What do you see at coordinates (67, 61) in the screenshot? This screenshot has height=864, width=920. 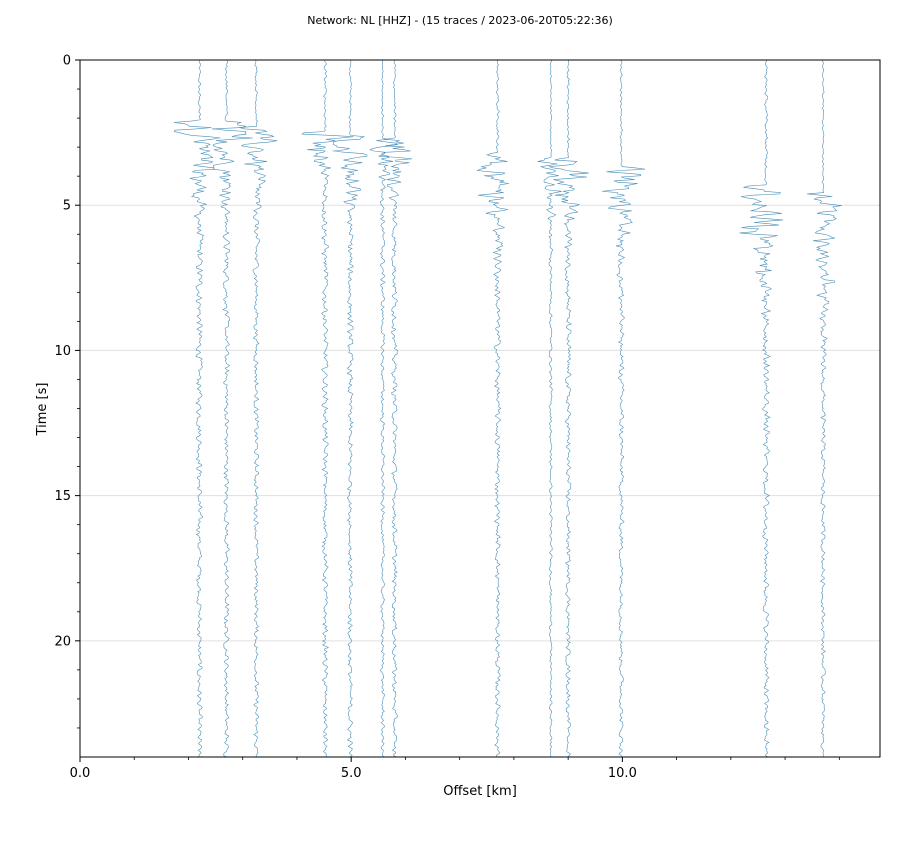 I see `y-tick-label-0: 0` at bounding box center [67, 61].